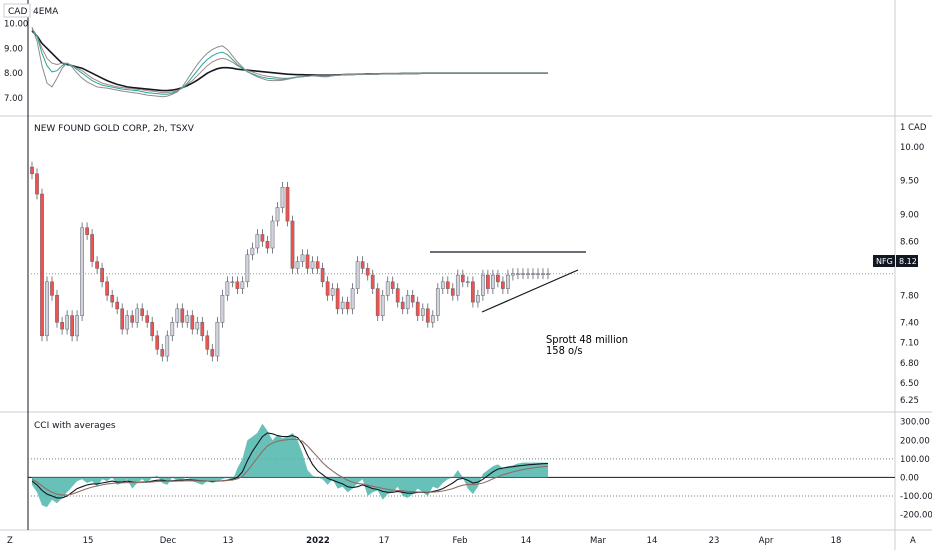 This screenshot has height=554, width=932. Describe the element at coordinates (530, 291) in the screenshot. I see `support-trendline` at that location.